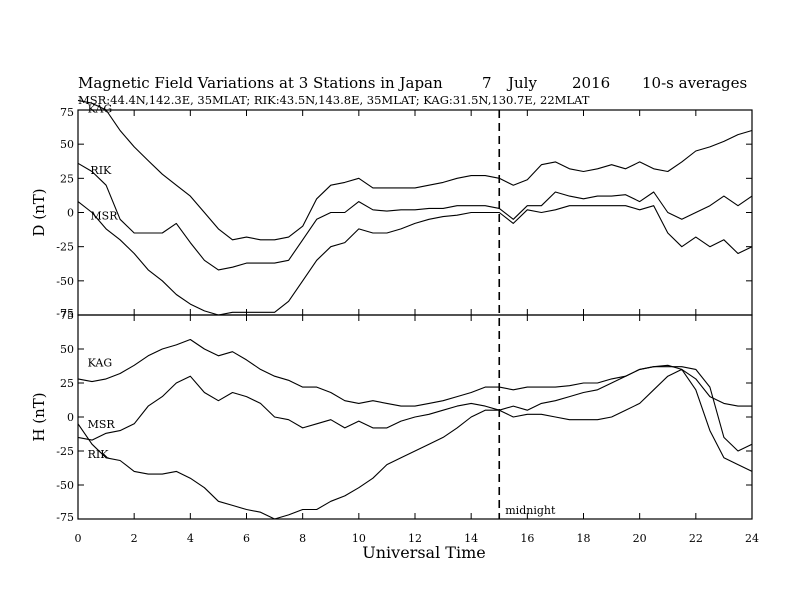 The height and width of the screenshot is (616, 792). What do you see at coordinates (471, 538) in the screenshot?
I see `x-tick-label: 14` at bounding box center [471, 538].